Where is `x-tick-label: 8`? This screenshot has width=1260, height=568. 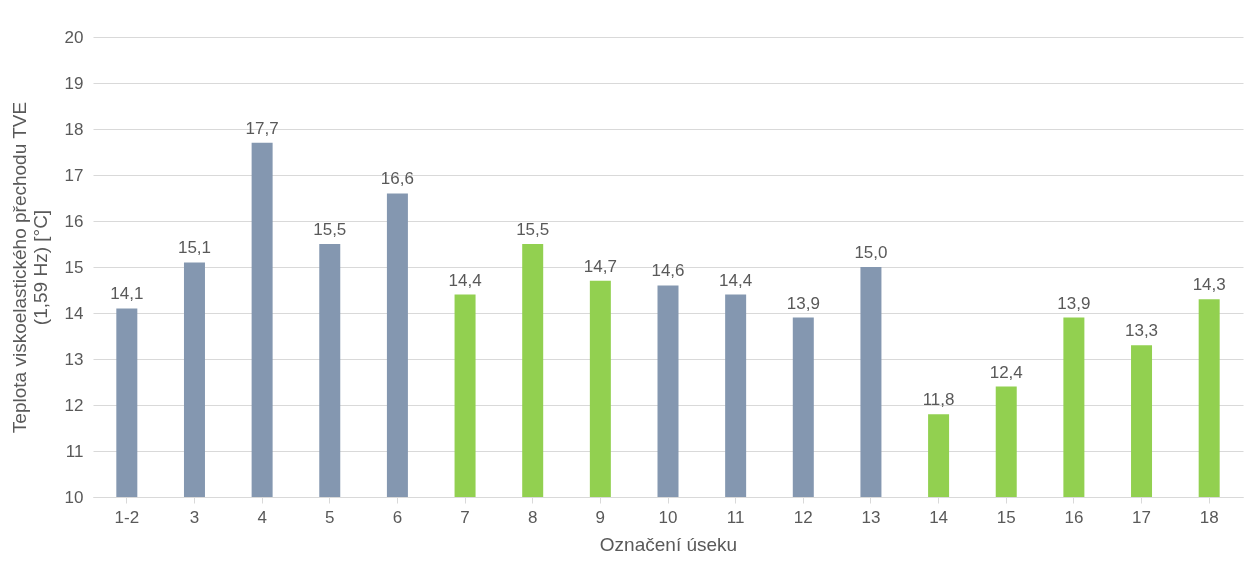
x-tick-label: 8 is located at coordinates (532, 517).